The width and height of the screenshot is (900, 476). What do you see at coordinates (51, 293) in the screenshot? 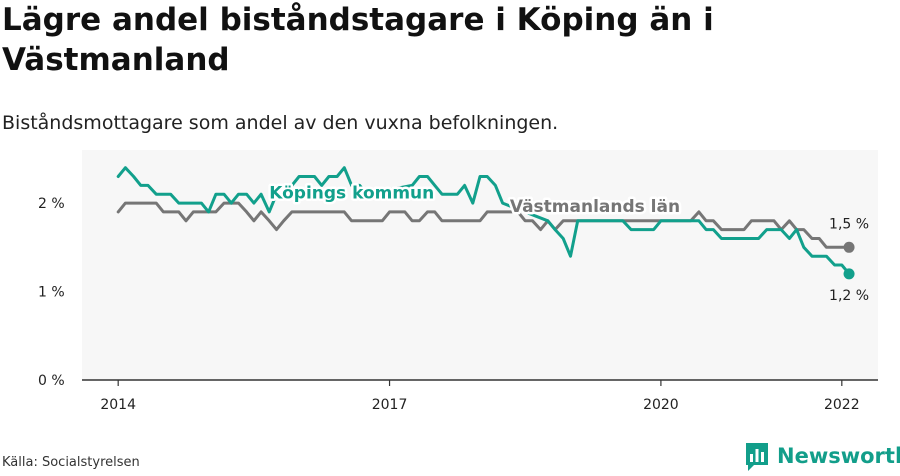
I see `y-tick-label: 1 %` at bounding box center [51, 293].